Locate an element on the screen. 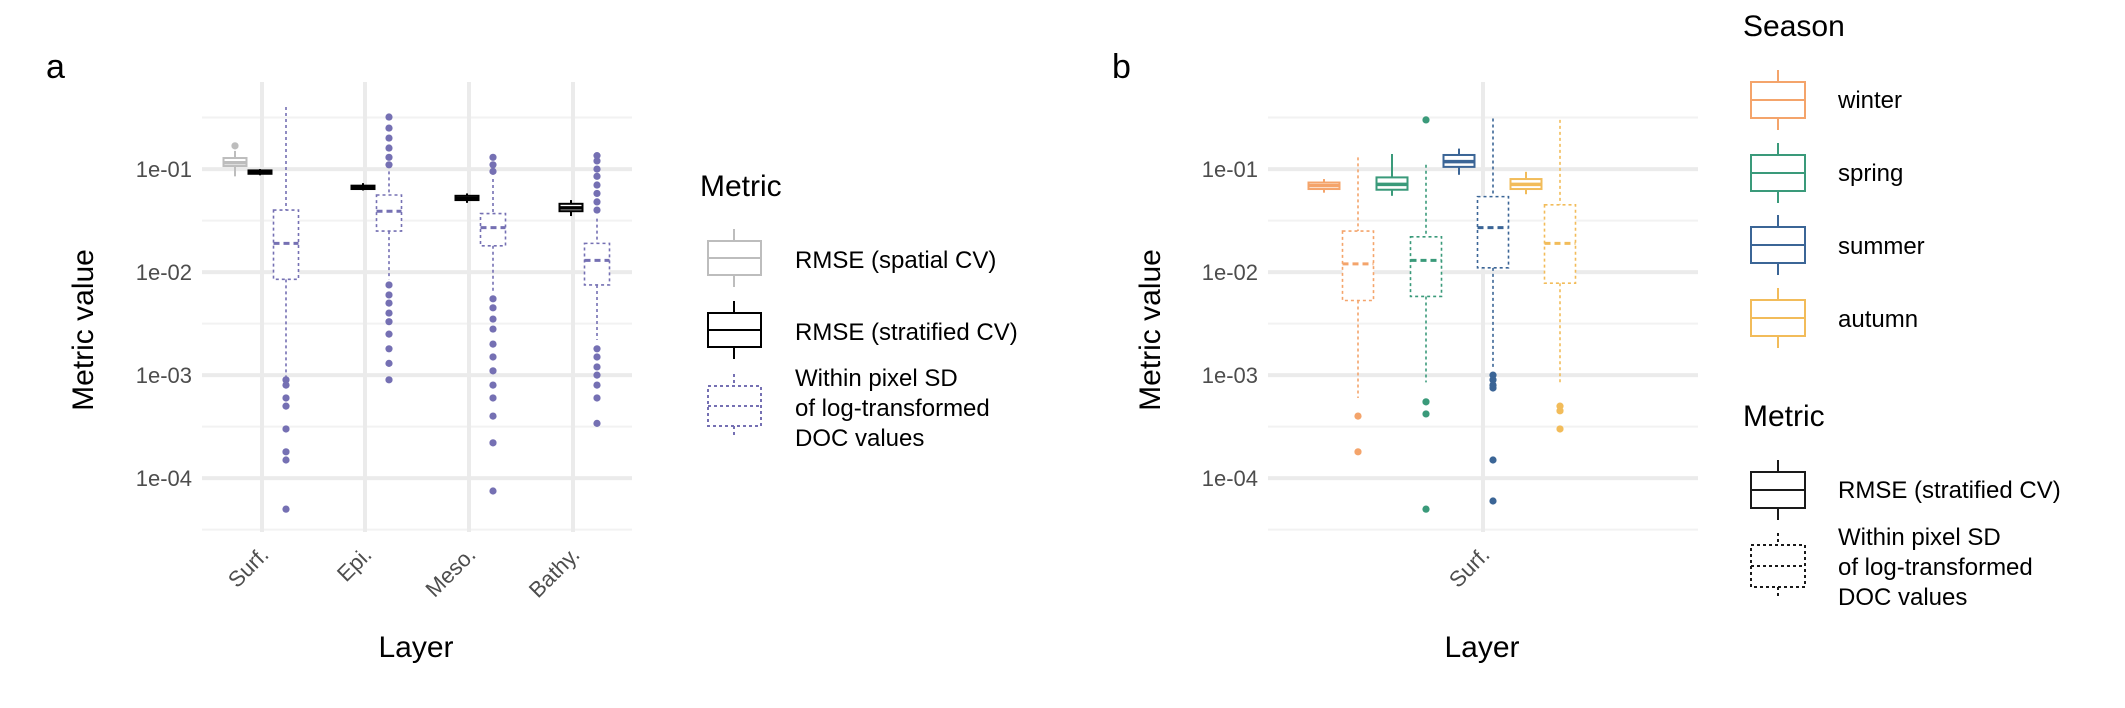 This screenshot has height=708, width=2125. panel-b-y-axis-label: Metric value is located at coordinates (1150, 330).